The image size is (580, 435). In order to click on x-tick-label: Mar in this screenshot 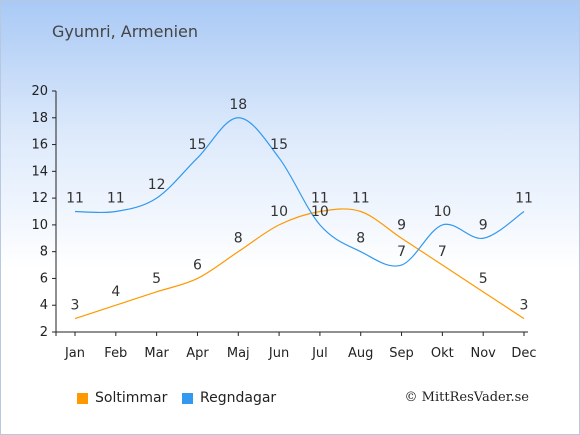, I will do `click(156, 353)`.